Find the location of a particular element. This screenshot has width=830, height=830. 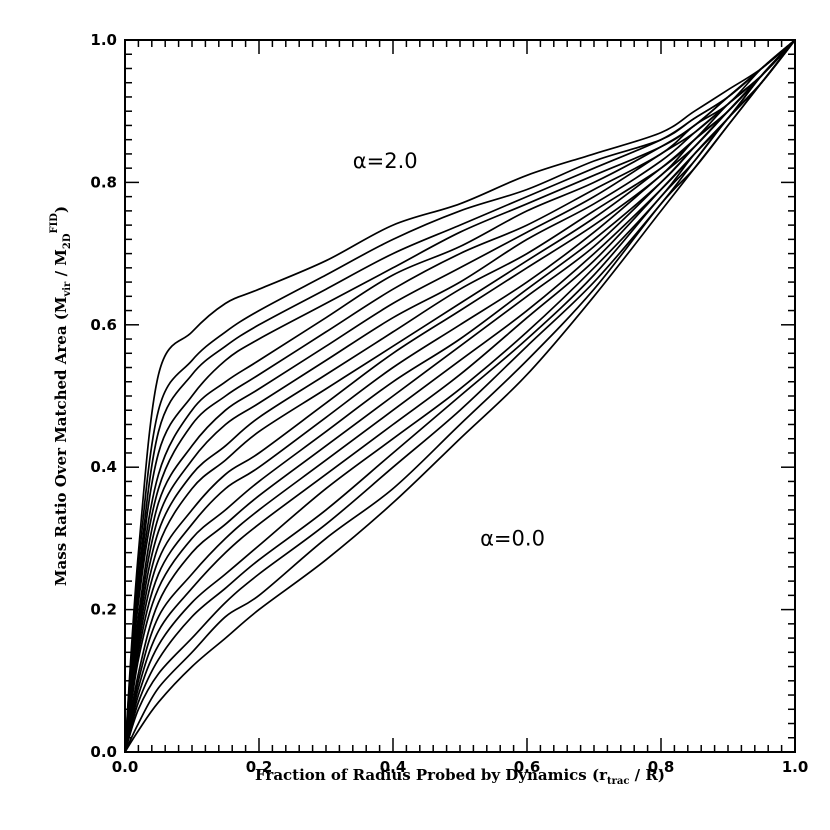

annotation-0: α=2.0 is located at coordinates (385, 161).